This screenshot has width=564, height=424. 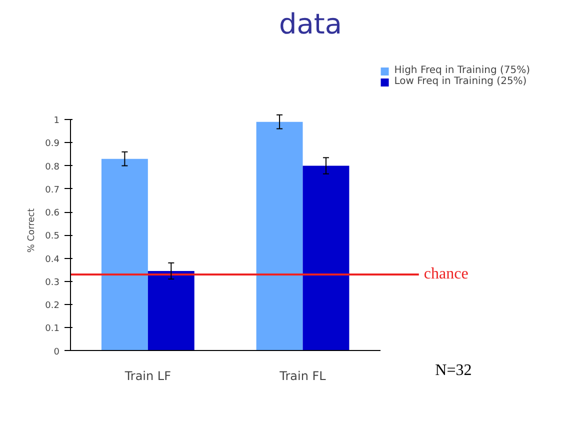 I want to click on legend-label: High Freq in Training (75%), so click(x=462, y=70).